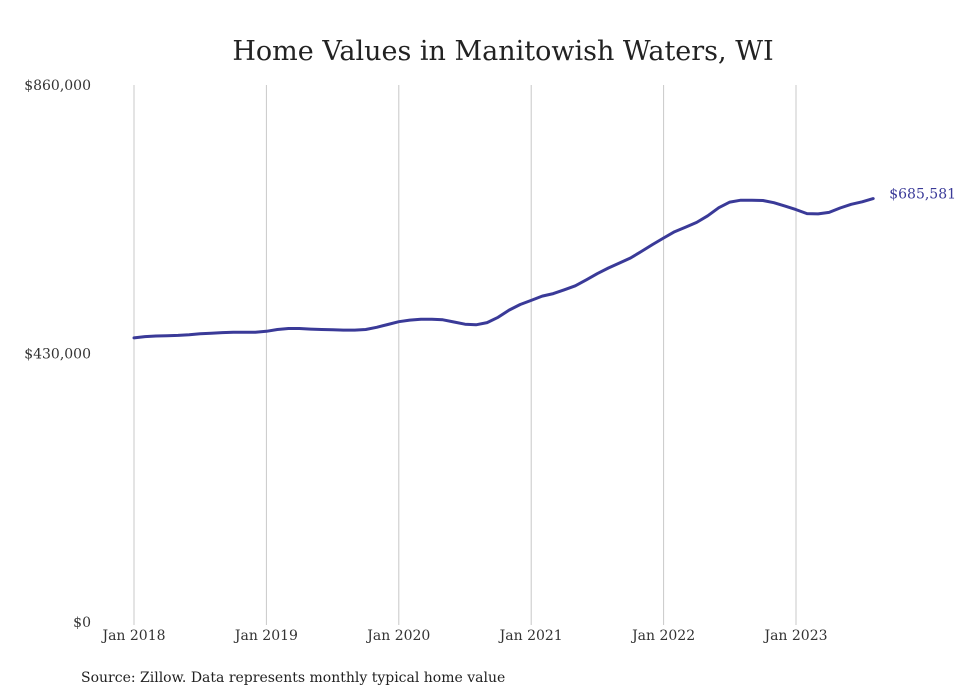 The height and width of the screenshot is (699, 980). I want to click on y-tick-label: $430,000, so click(57, 355).